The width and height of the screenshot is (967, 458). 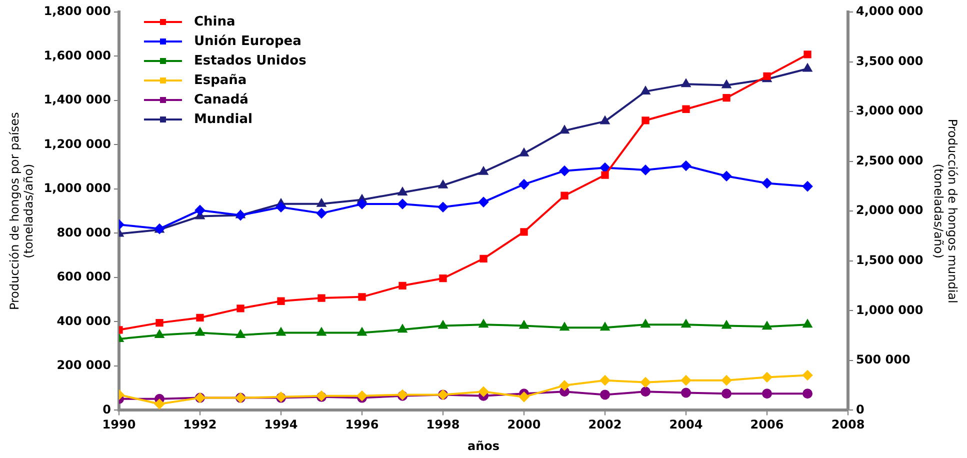 What do you see at coordinates (483, 445) in the screenshot?
I see `x-axis-title: años` at bounding box center [483, 445].